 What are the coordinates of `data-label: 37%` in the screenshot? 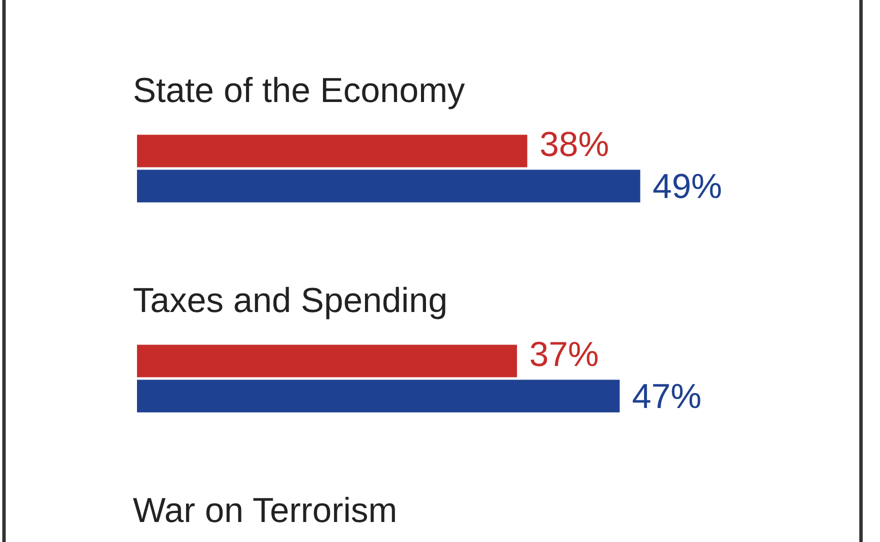 It's located at (564, 354).